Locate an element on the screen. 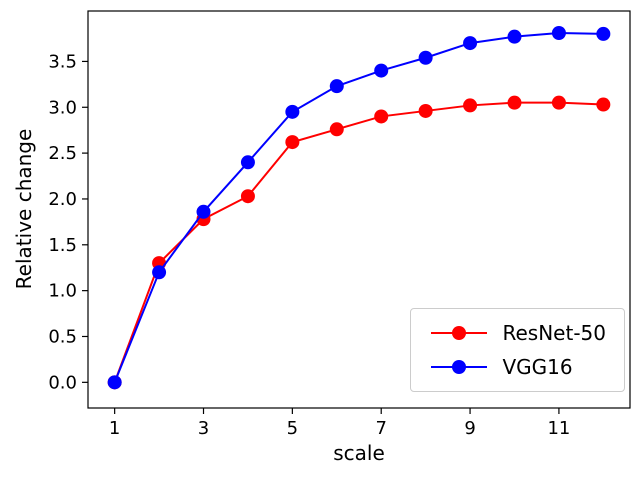 This screenshot has width=640, height=480. legend: ResNet-50 VGG16 is located at coordinates (517, 350).